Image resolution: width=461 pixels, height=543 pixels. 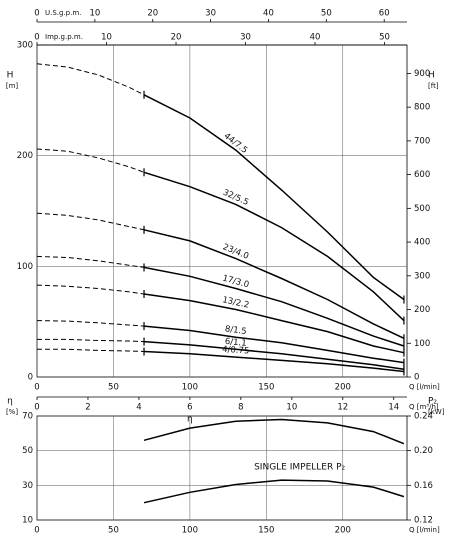 I want to click on y-tick-label: 50, so click(x=27, y=451).